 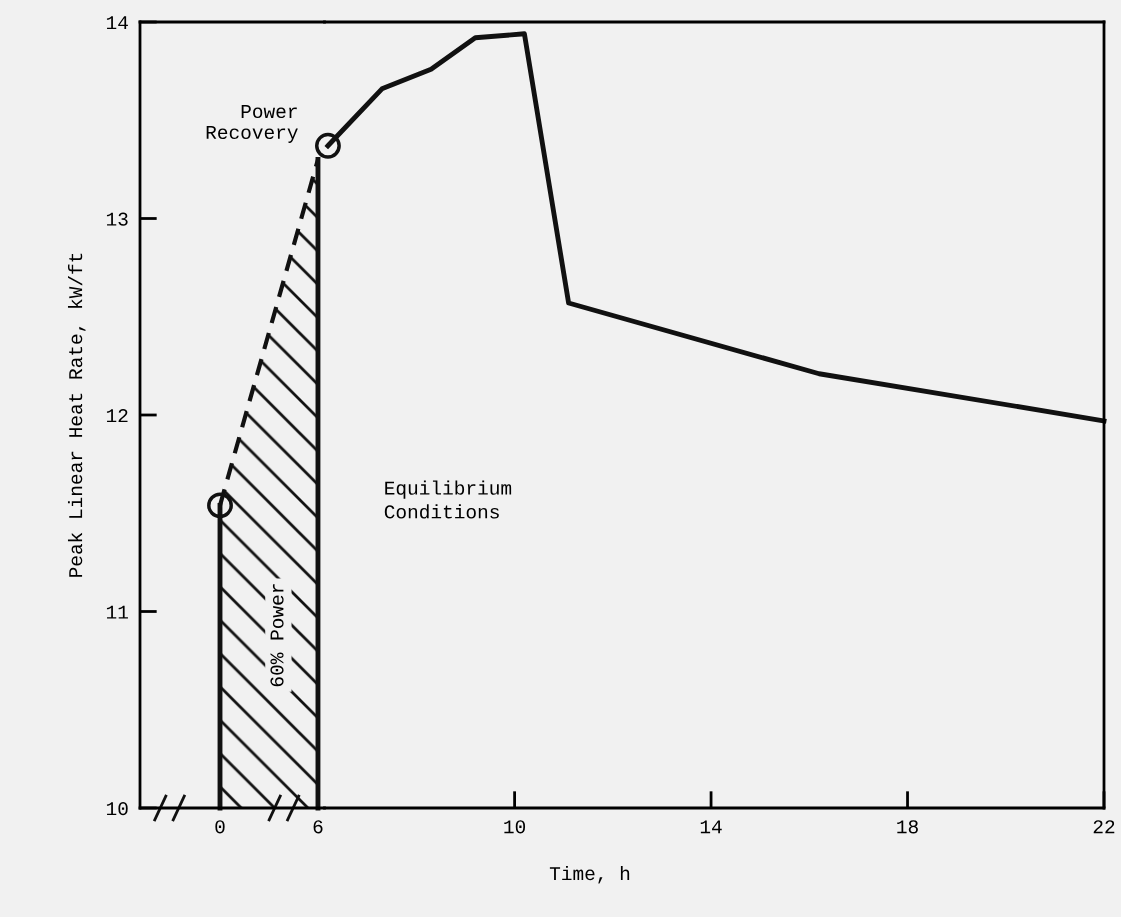 I want to click on annotation: 60% Power, so click(x=277, y=635).